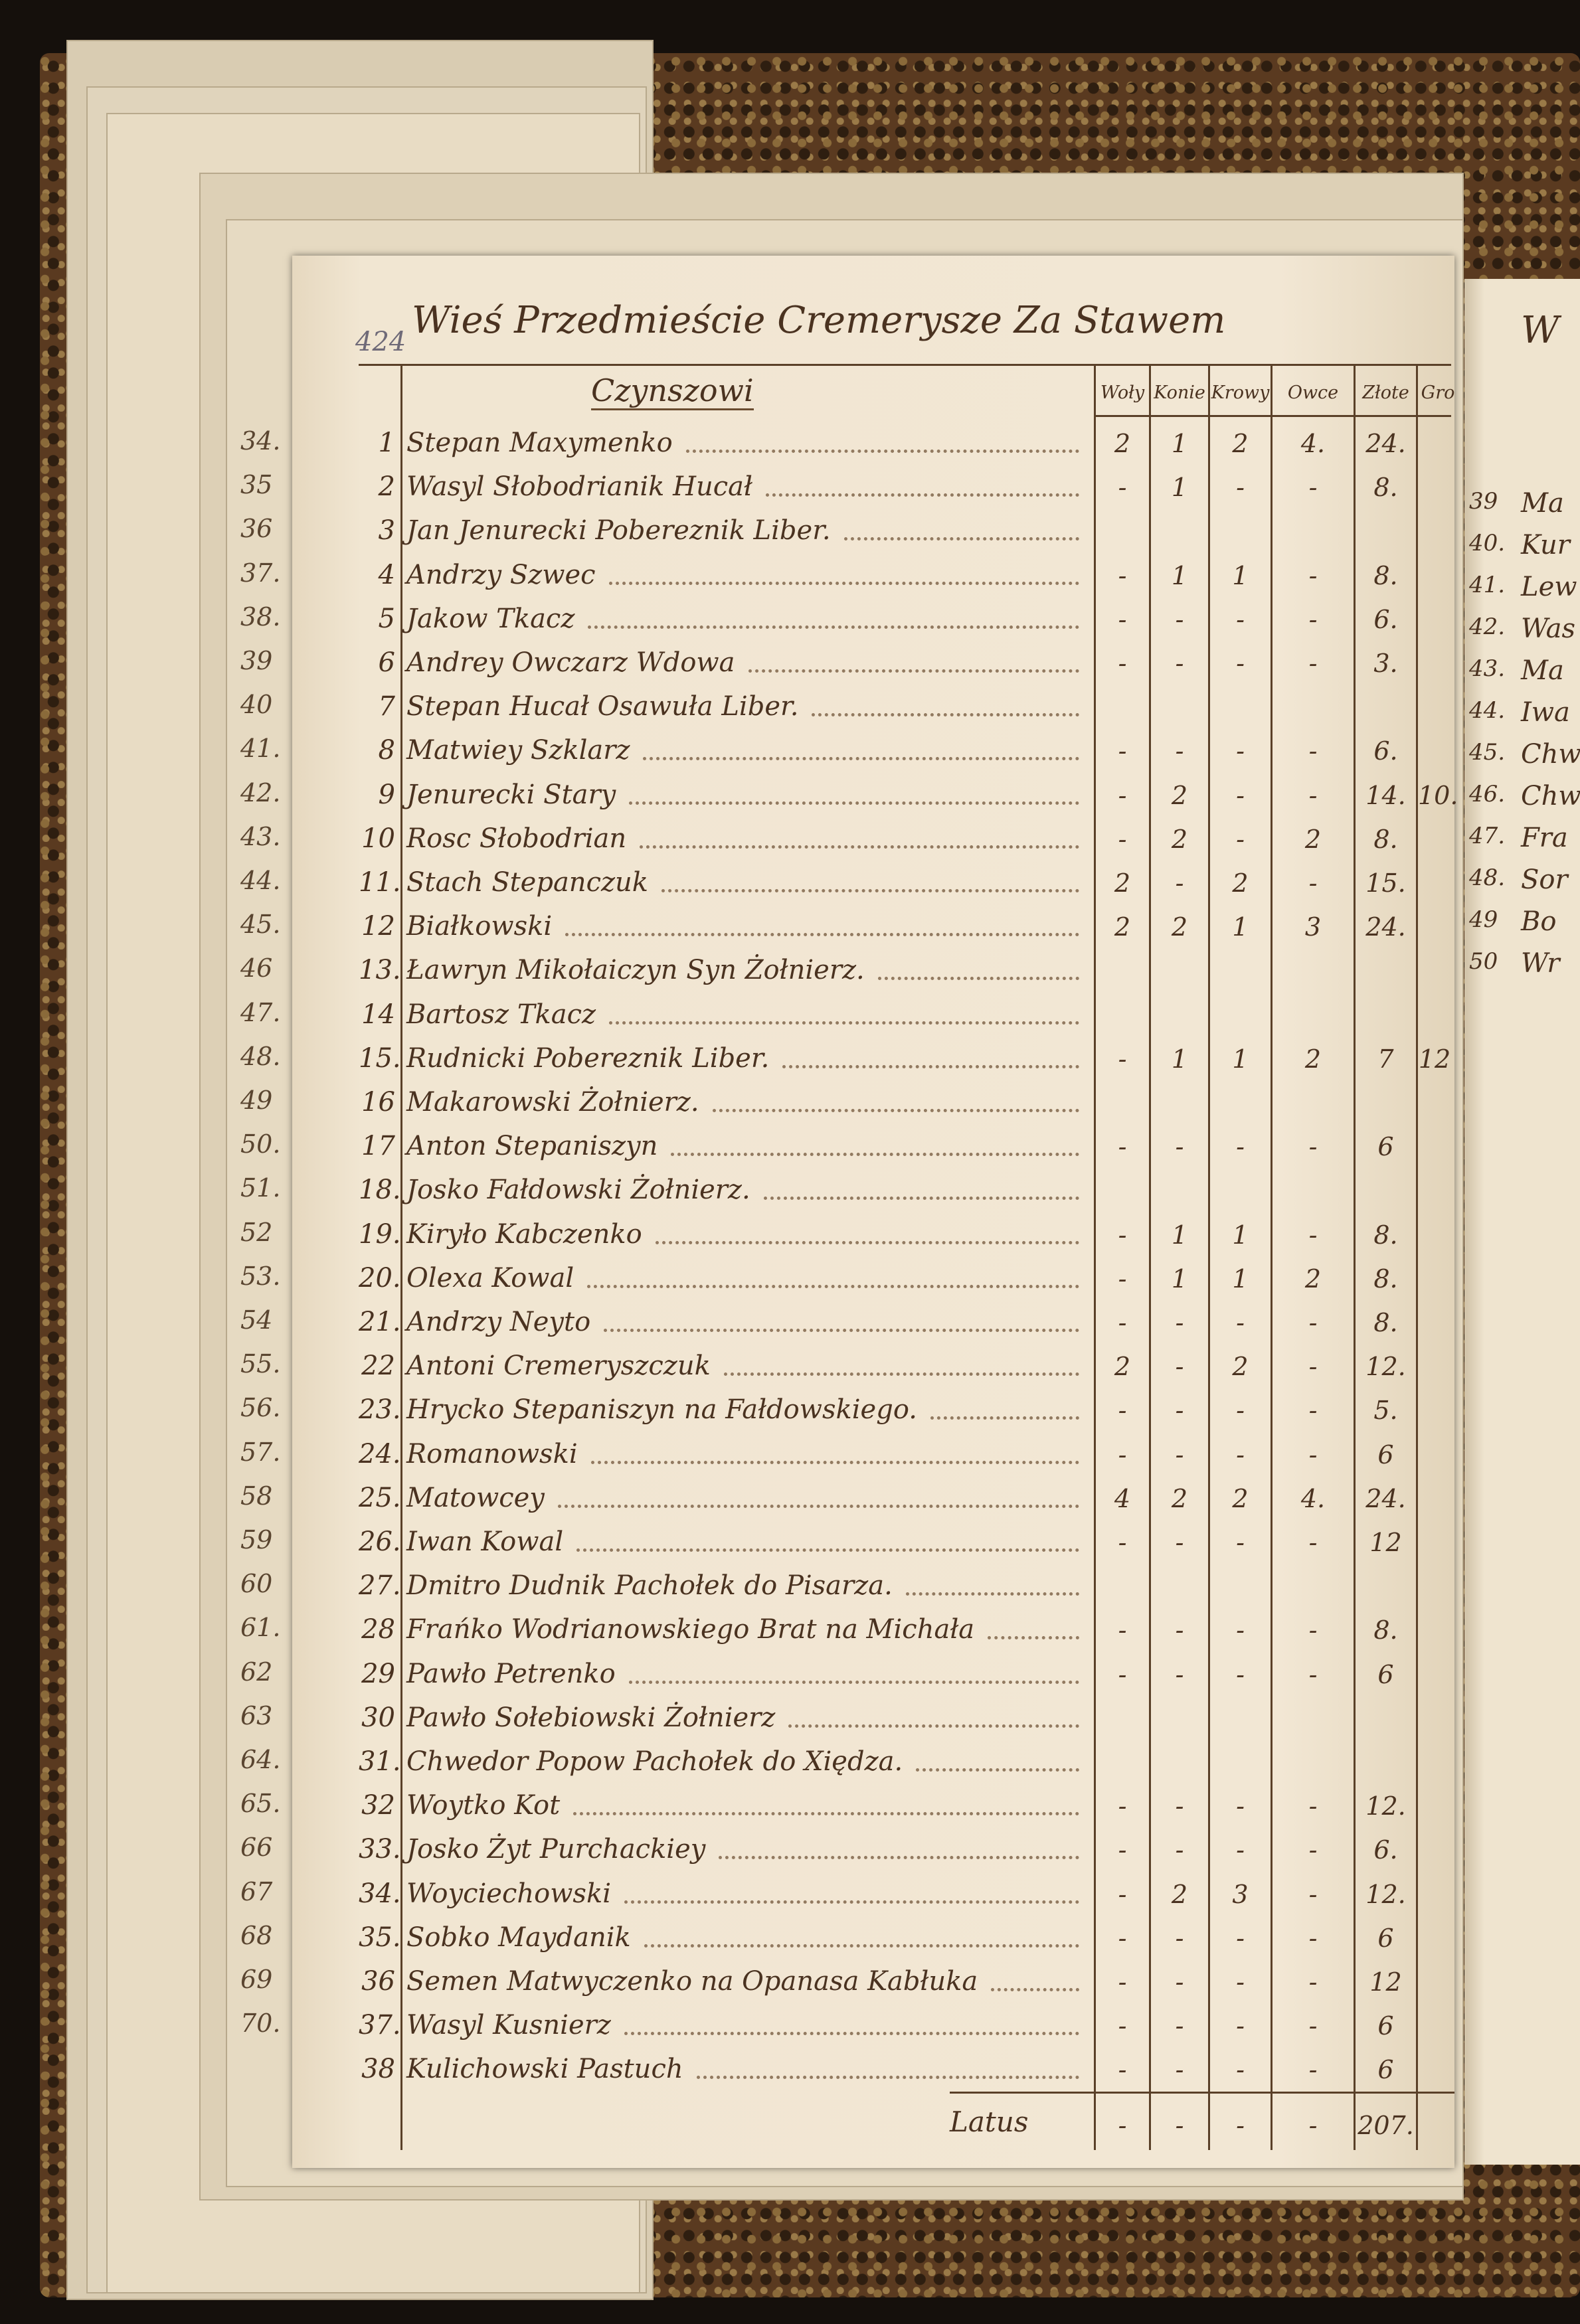  I want to click on number-column-line, so click(401, 1257).